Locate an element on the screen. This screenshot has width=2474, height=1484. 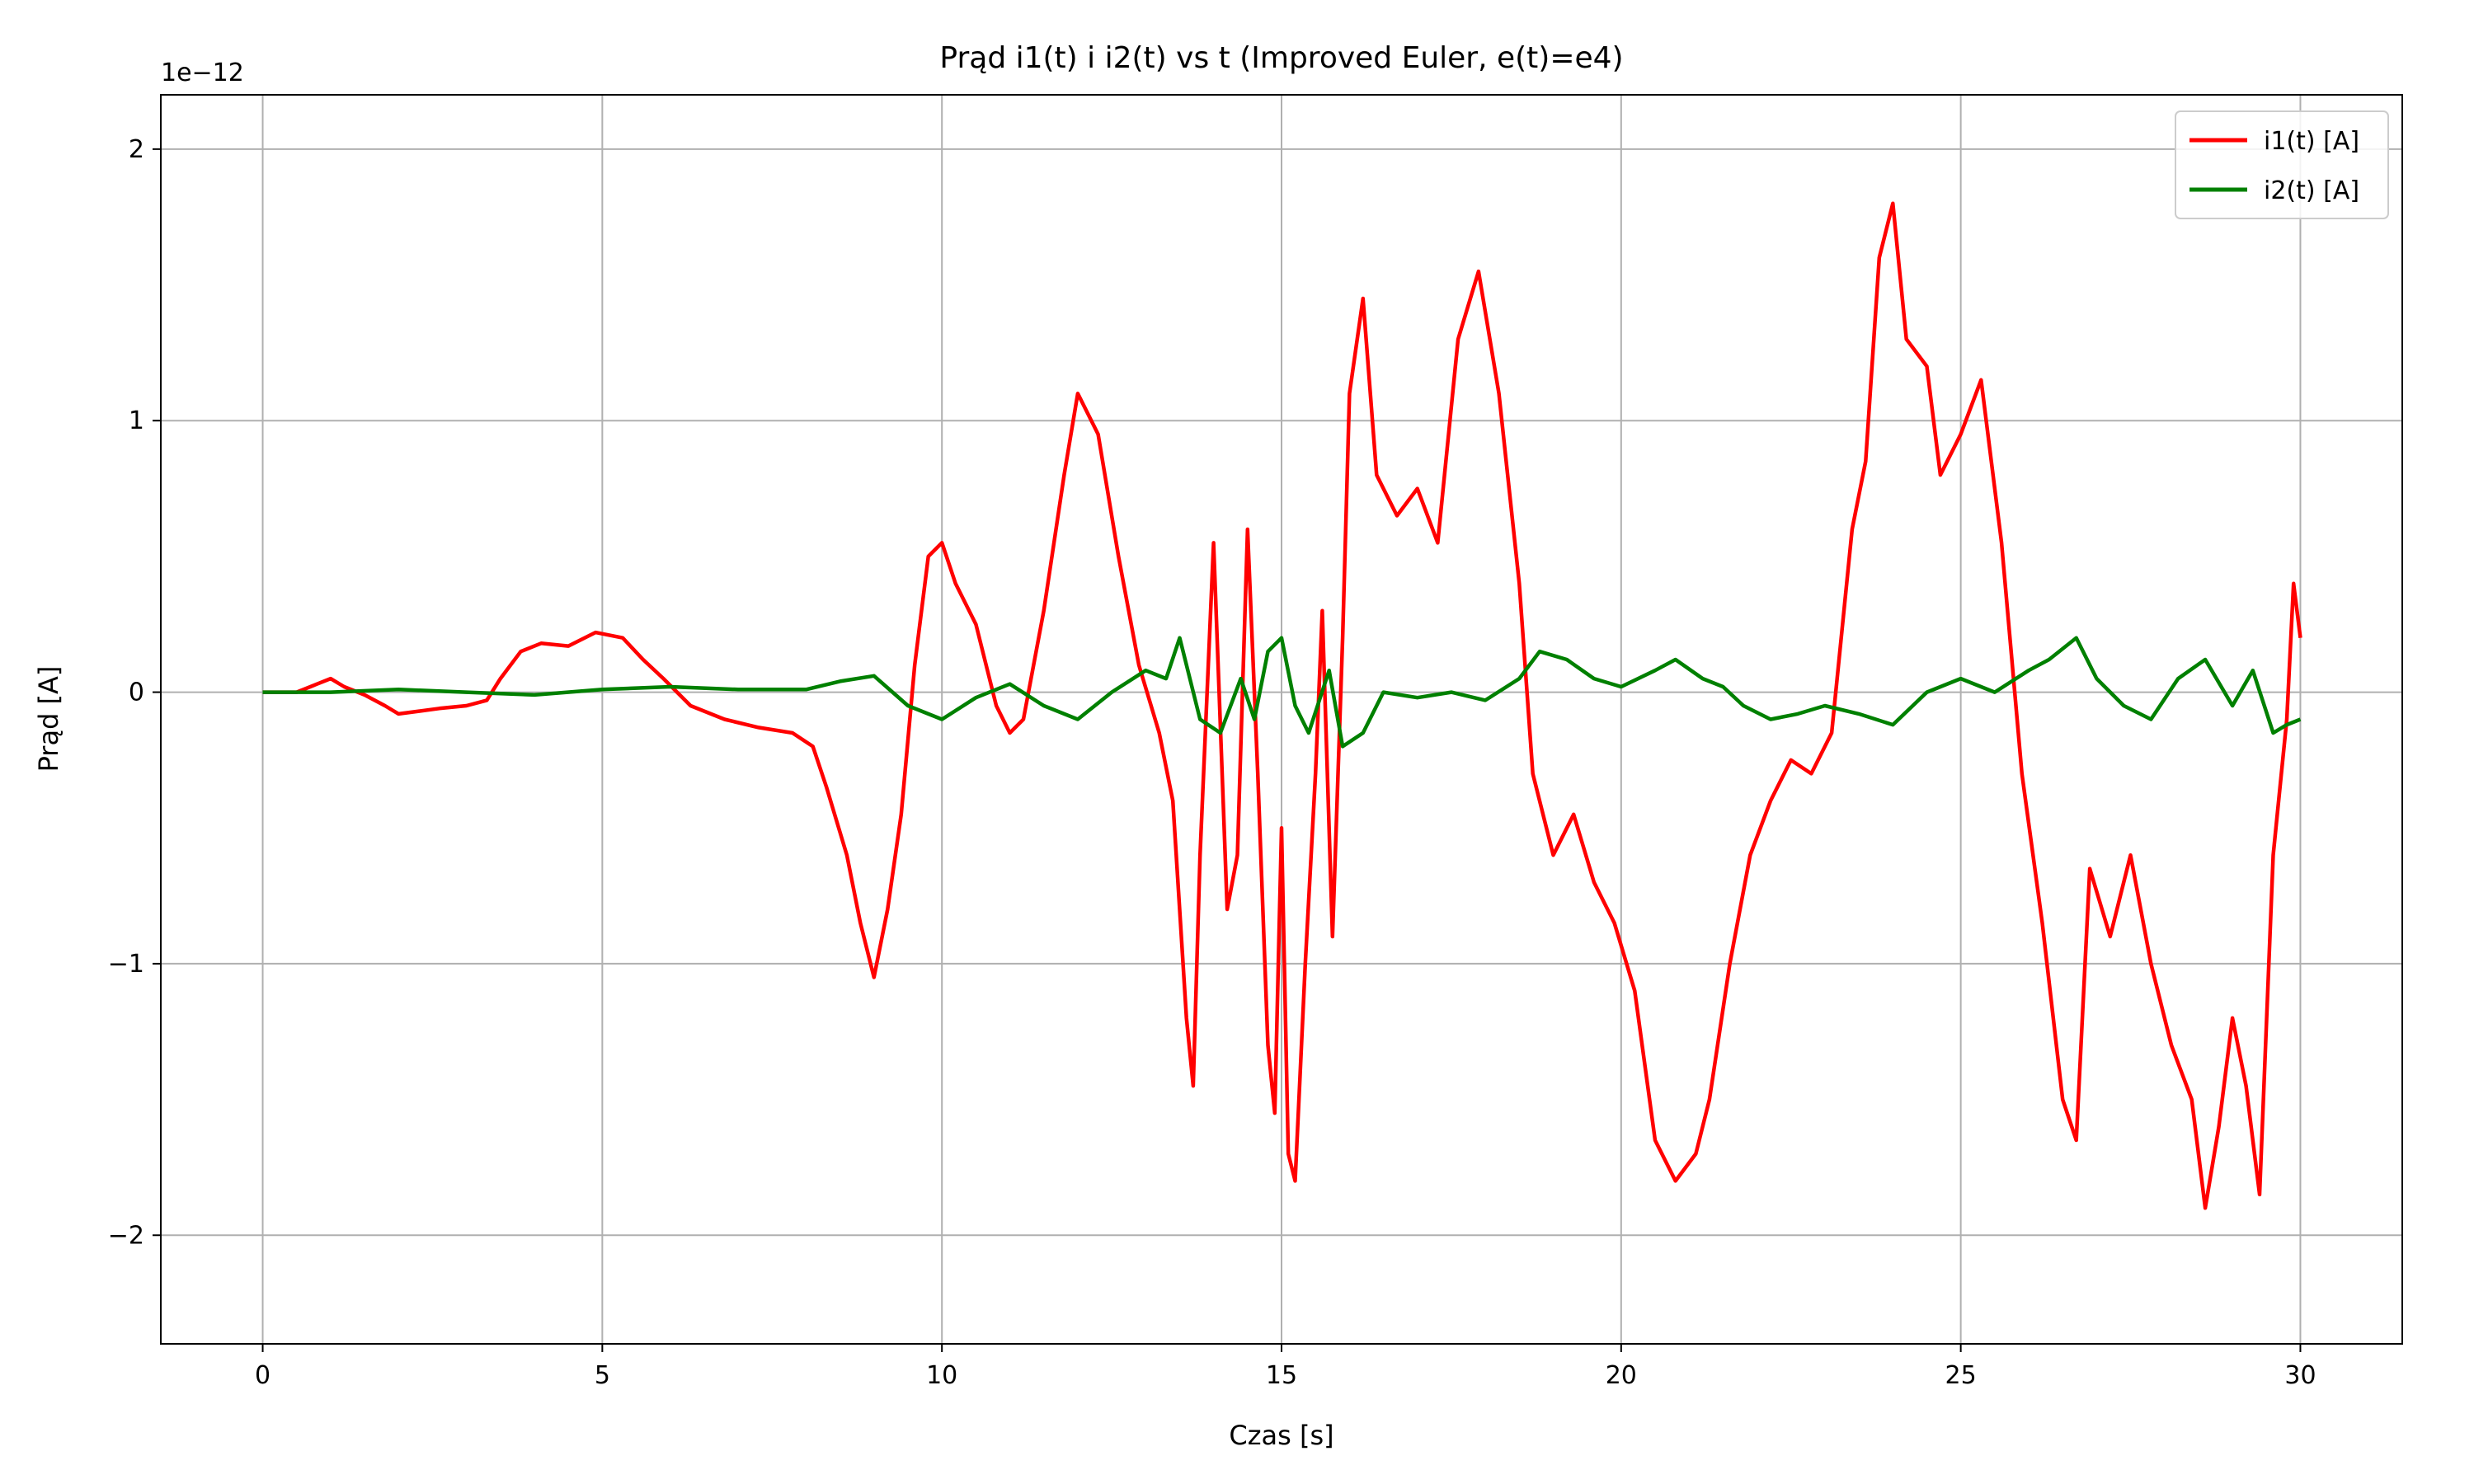
y-axis-offset-label: 1e−12 is located at coordinates (202, 73).